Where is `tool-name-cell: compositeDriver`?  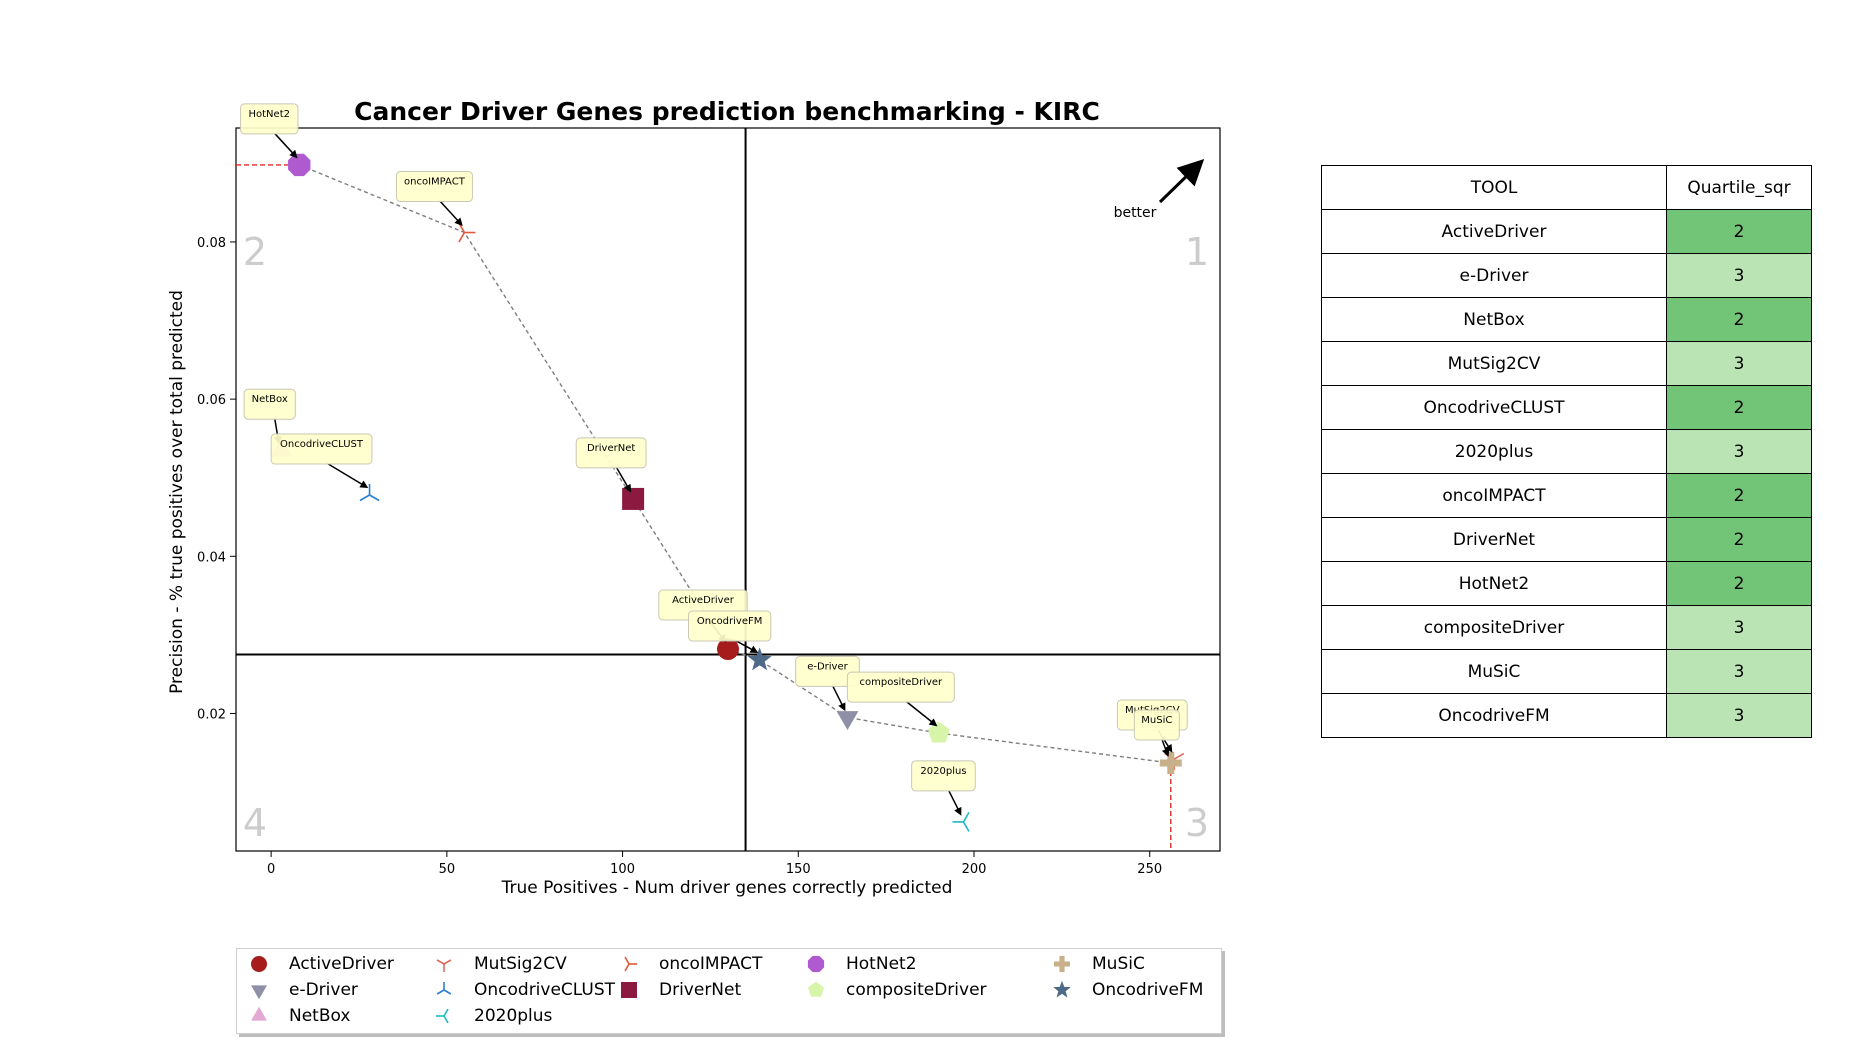
tool-name-cell: compositeDriver is located at coordinates (1494, 627).